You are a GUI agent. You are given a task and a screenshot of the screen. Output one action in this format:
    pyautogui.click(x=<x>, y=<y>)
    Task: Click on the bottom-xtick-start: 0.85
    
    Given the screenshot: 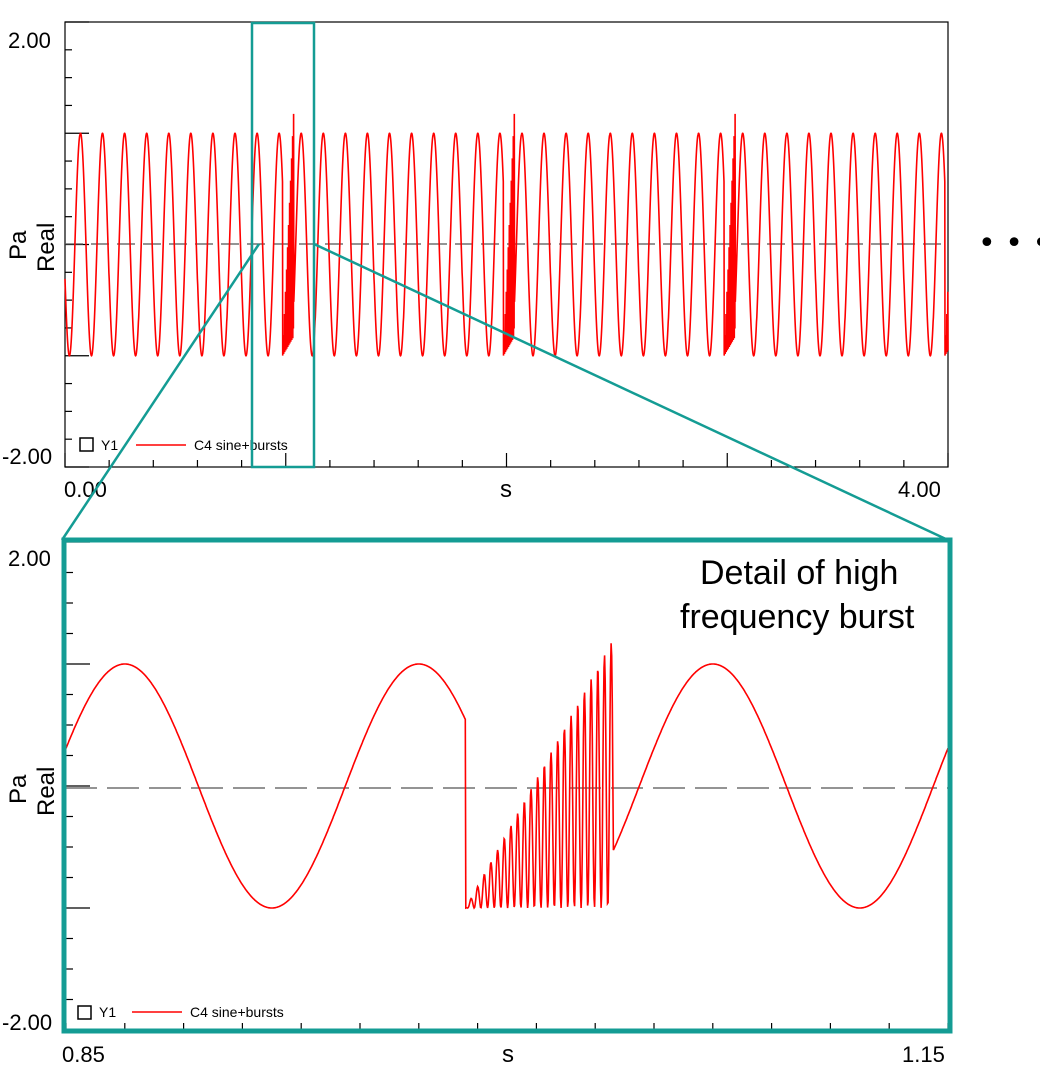 What is the action you would take?
    pyautogui.click(x=83, y=1054)
    